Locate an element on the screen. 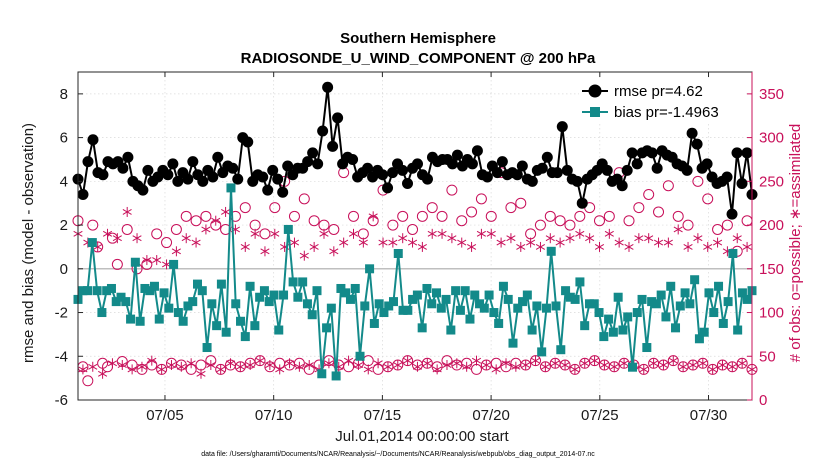 Image resolution: width=830 pixels, height=470 pixels. y-tick-label: -6 is located at coordinates (61, 400).